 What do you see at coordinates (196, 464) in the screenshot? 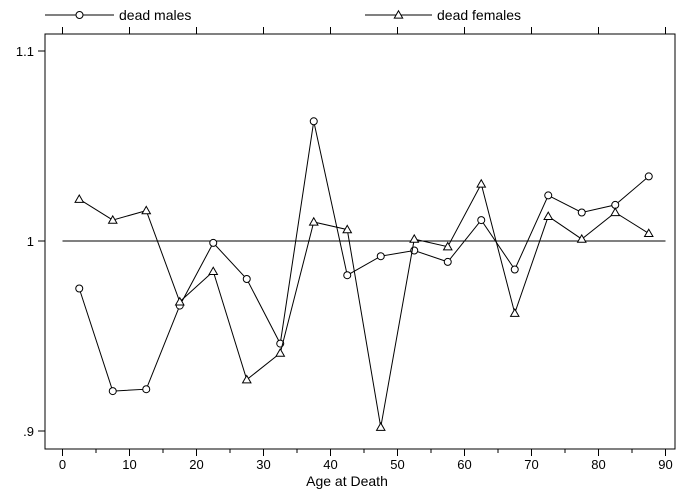
I see `x-tick-label: 20` at bounding box center [196, 464].